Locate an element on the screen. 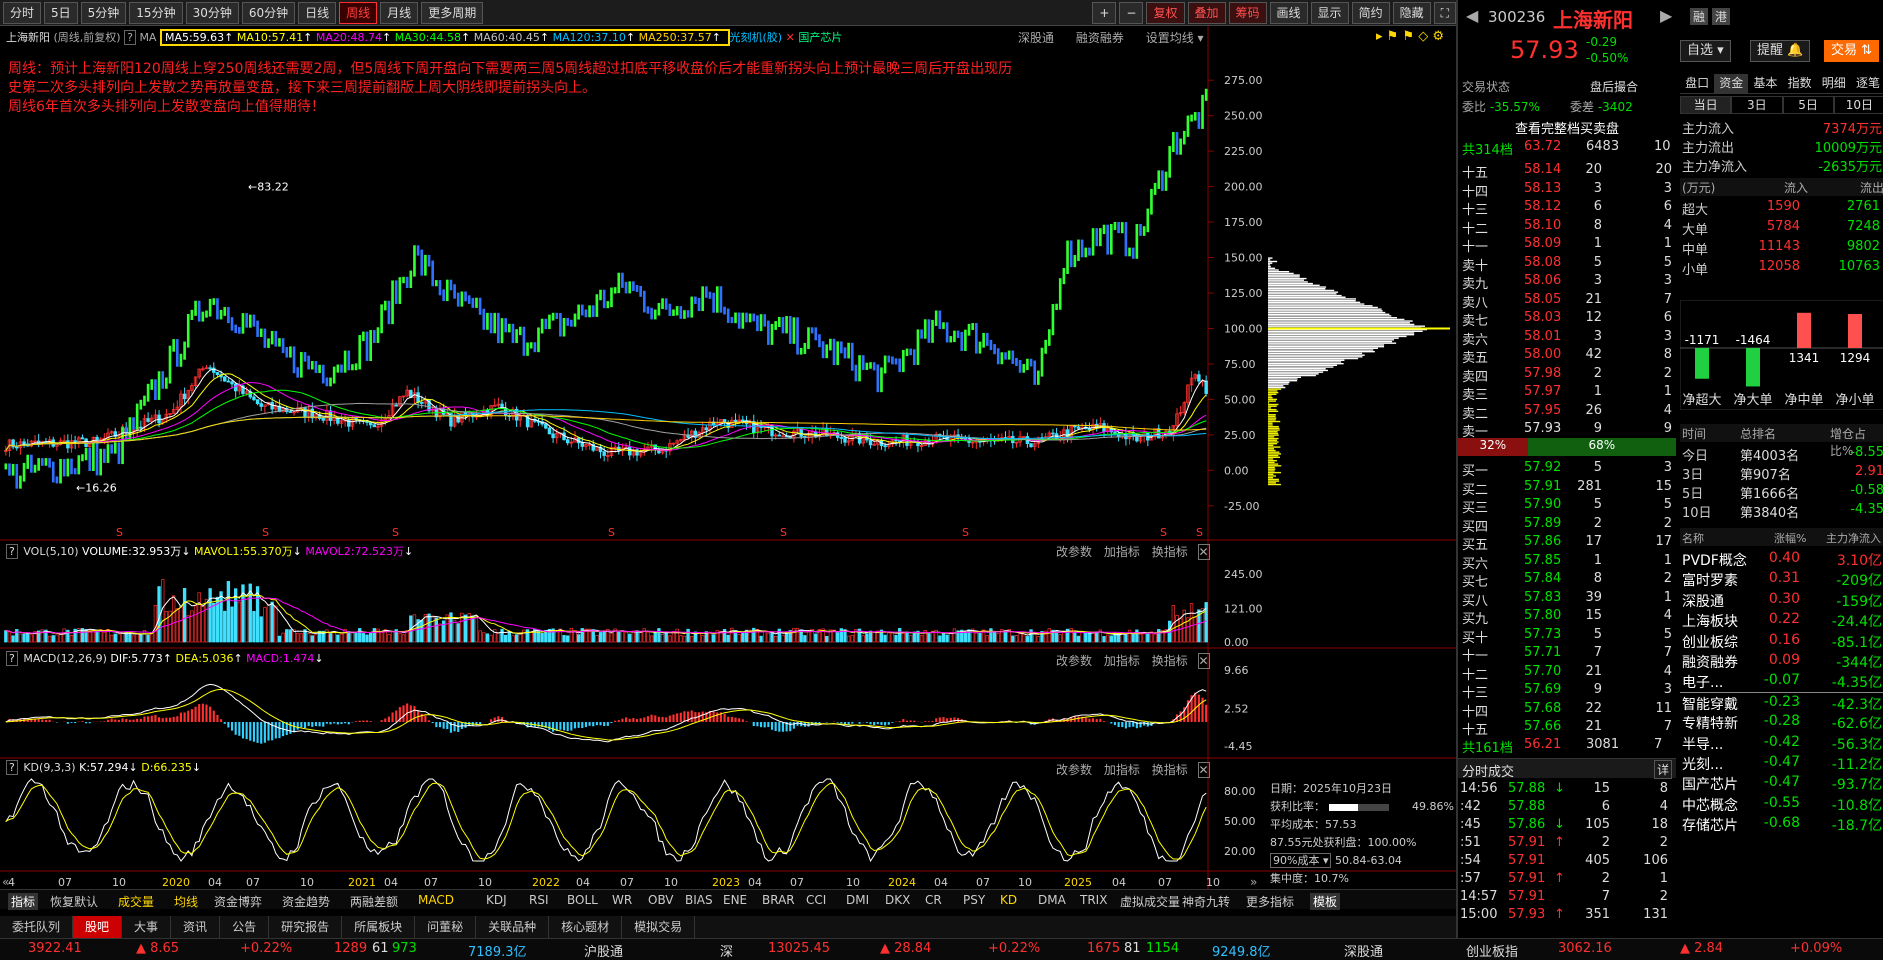 This screenshot has height=960, width=1883. period-tab-9: 更多周期 is located at coordinates (452, 12).